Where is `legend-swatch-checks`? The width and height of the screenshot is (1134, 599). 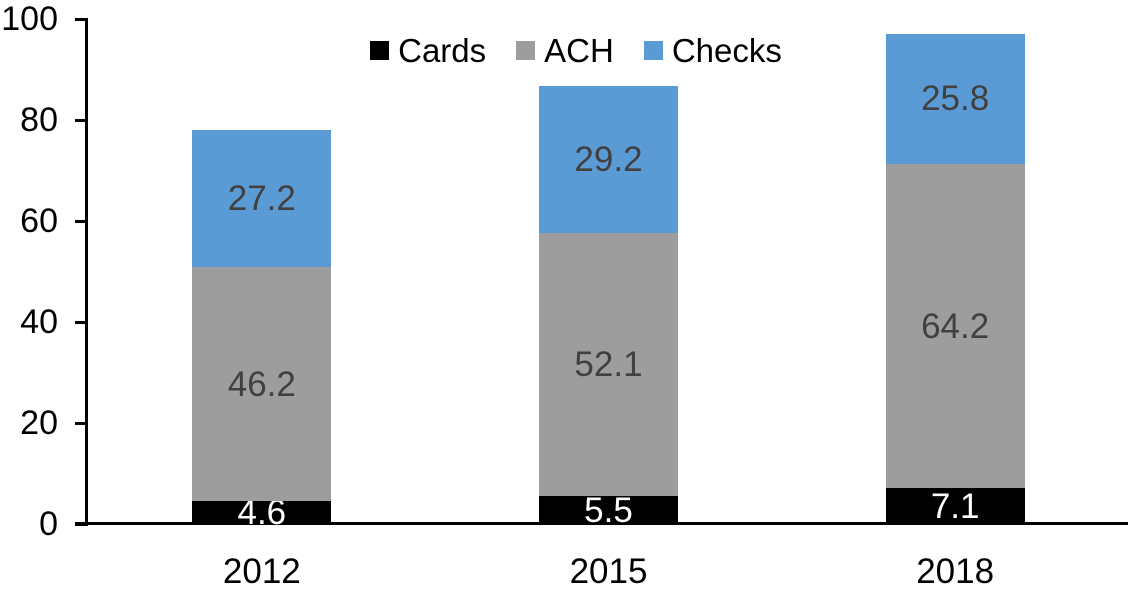 legend-swatch-checks is located at coordinates (653, 50).